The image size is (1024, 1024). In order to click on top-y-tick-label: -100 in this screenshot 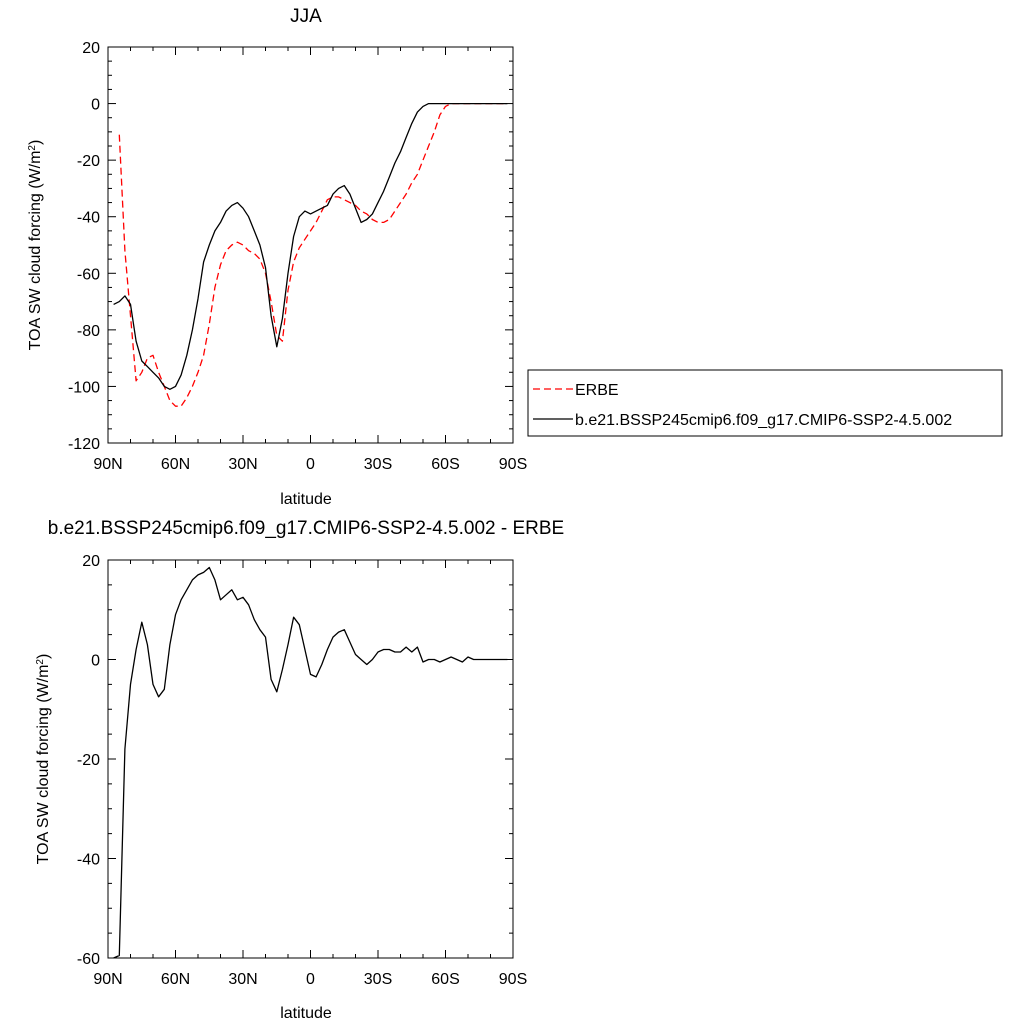, I will do `click(84, 387)`.